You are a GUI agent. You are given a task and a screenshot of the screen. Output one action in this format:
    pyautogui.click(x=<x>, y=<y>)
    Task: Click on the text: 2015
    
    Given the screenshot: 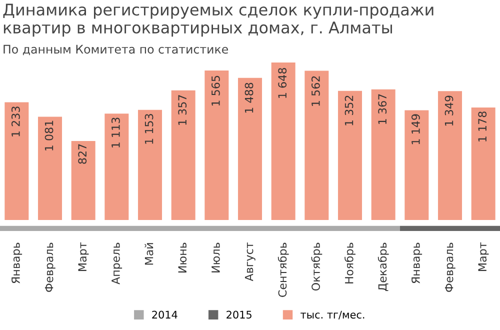 What is the action you would take?
    pyautogui.click(x=239, y=314)
    